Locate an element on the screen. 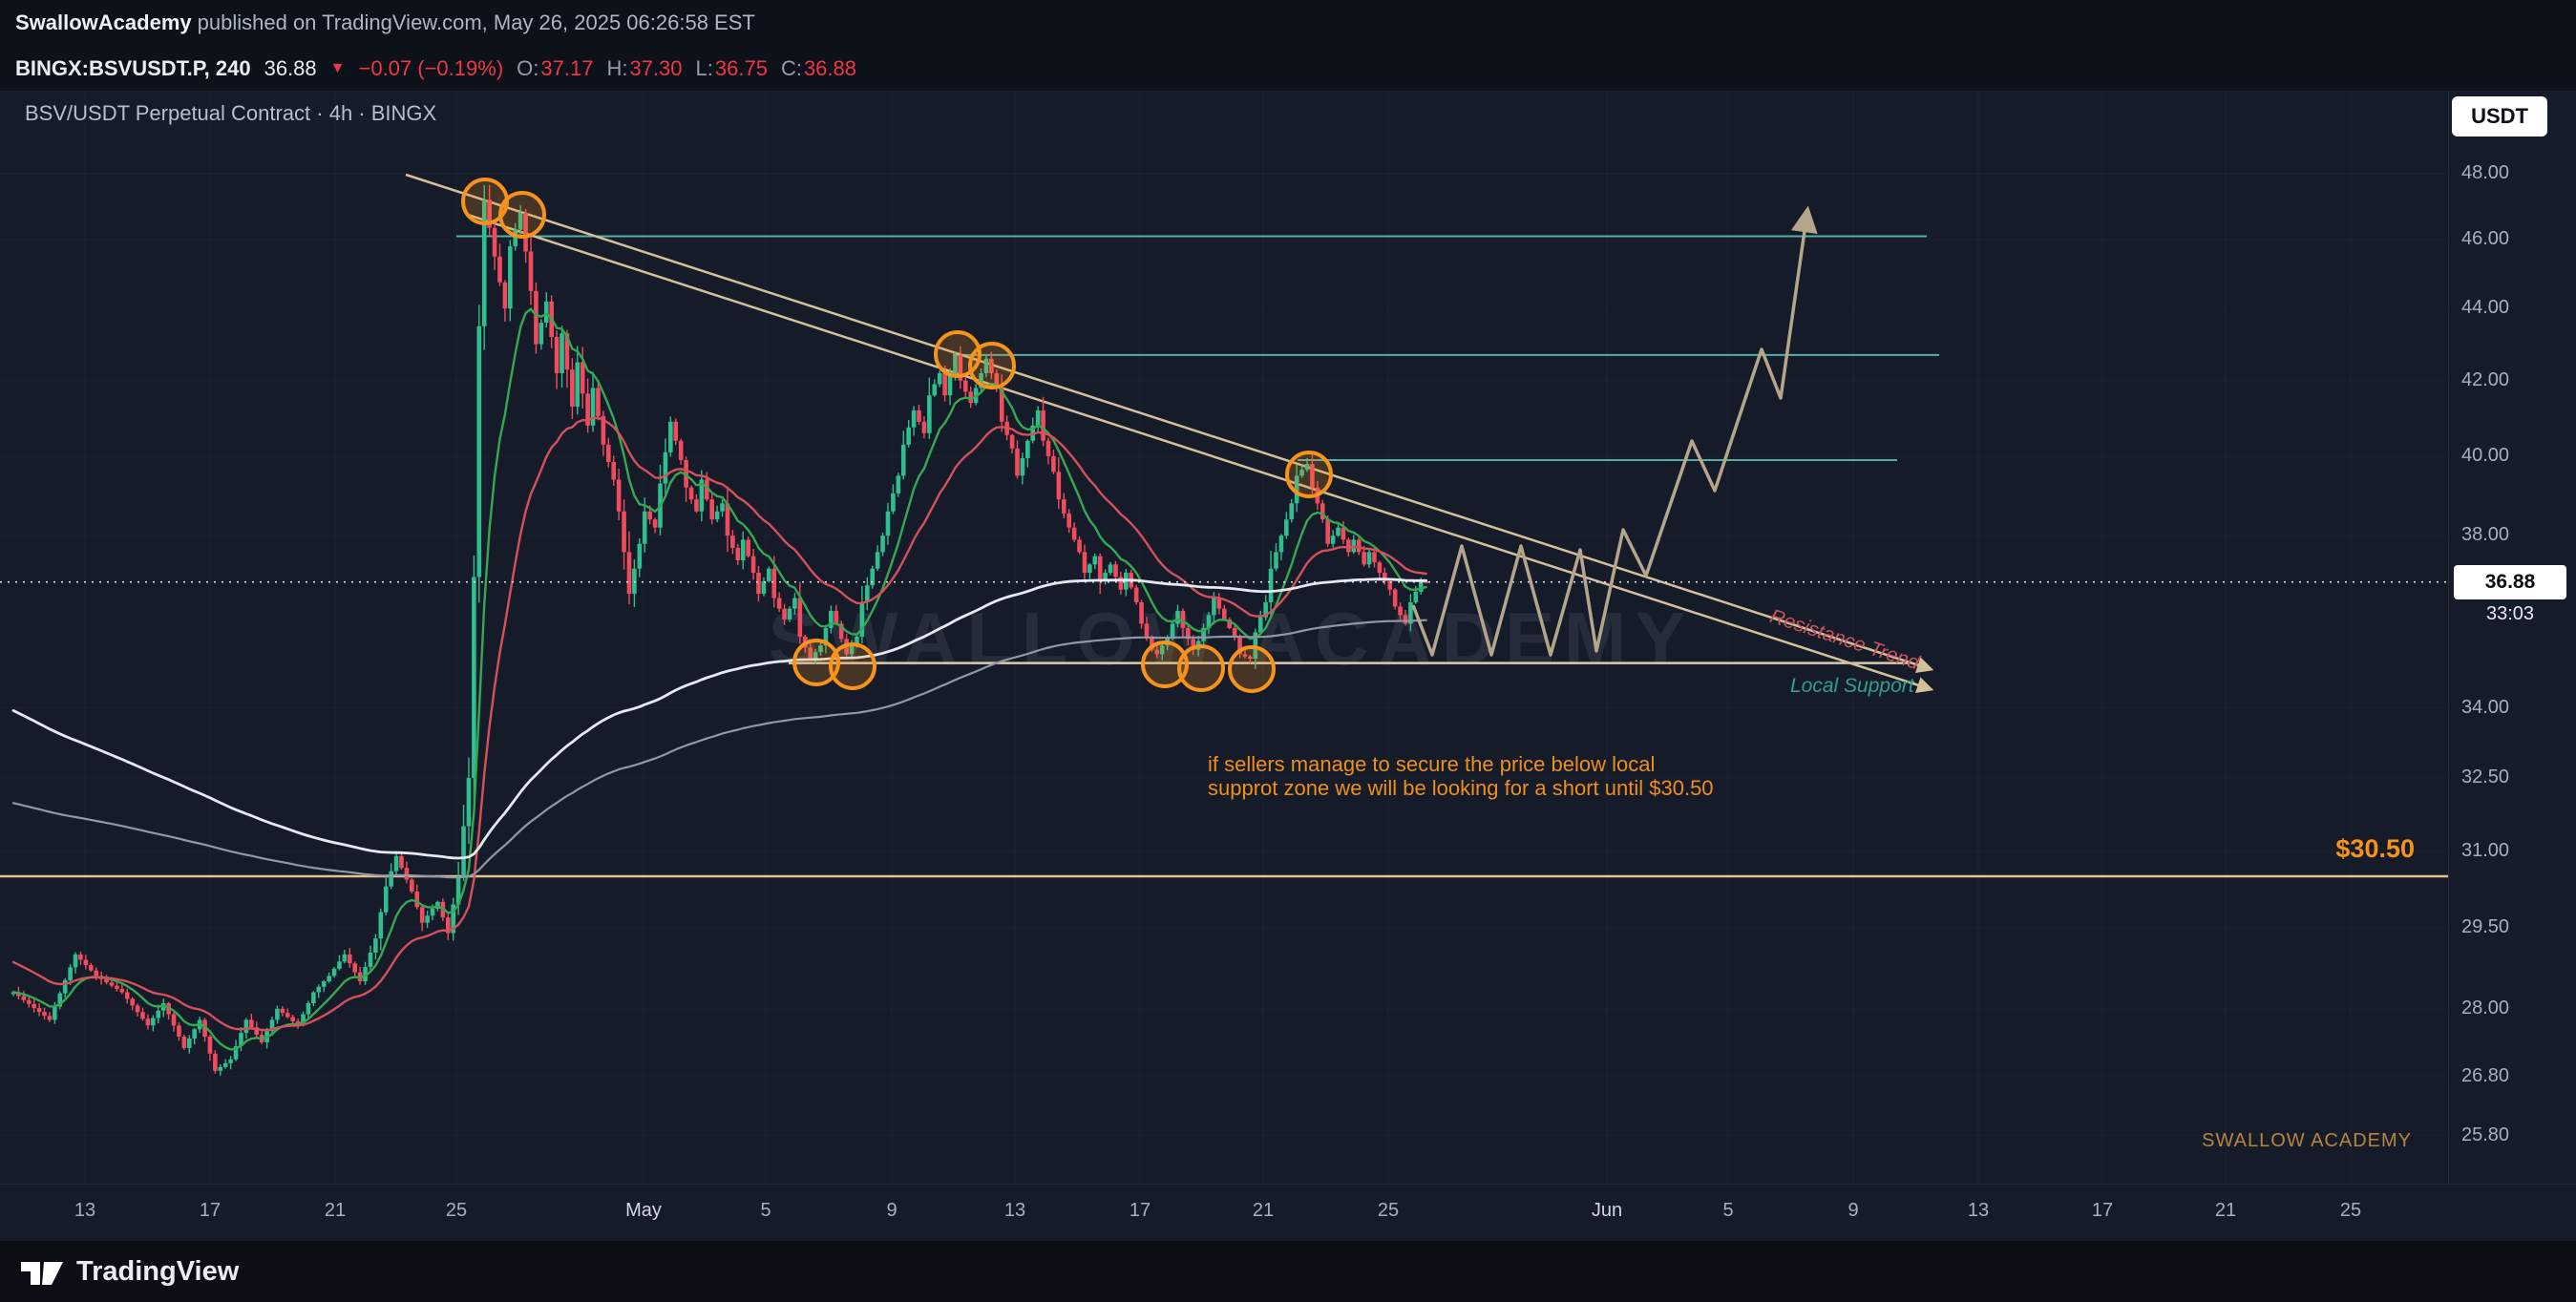  ohlc-close: C: 36.88 is located at coordinates (818, 68).